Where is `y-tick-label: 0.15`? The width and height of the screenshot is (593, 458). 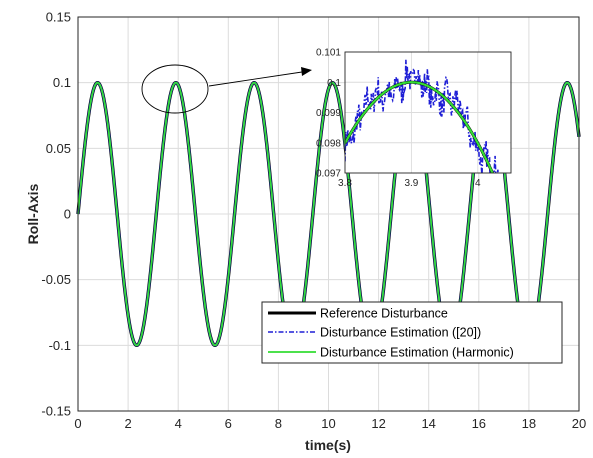
y-tick-label: 0.15 is located at coordinates (58, 17).